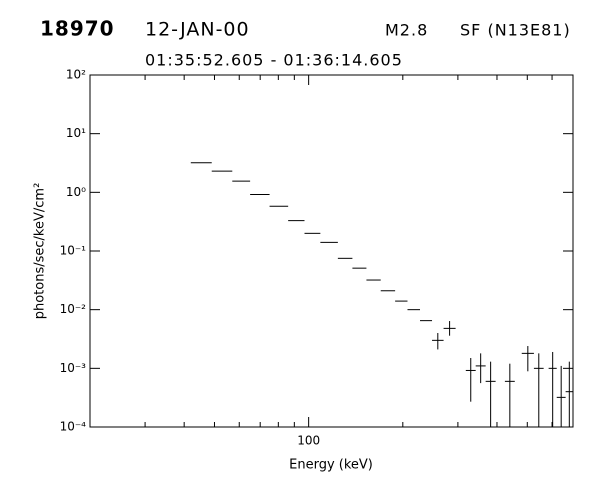 The image size is (600, 480). I want to click on y-tick-label: 10⁰, so click(76, 192).